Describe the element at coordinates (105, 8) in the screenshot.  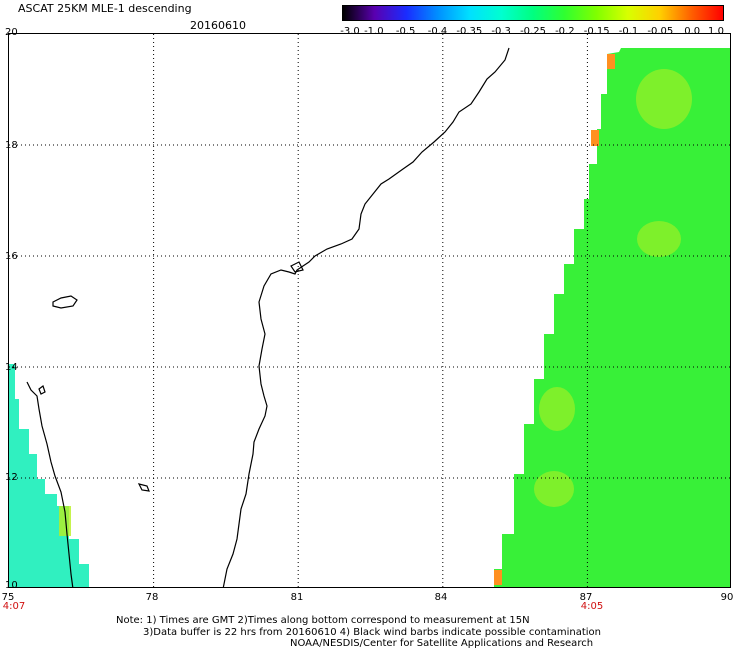
I see `map-title: ASCAT 25KM MLE-1 descending` at that location.